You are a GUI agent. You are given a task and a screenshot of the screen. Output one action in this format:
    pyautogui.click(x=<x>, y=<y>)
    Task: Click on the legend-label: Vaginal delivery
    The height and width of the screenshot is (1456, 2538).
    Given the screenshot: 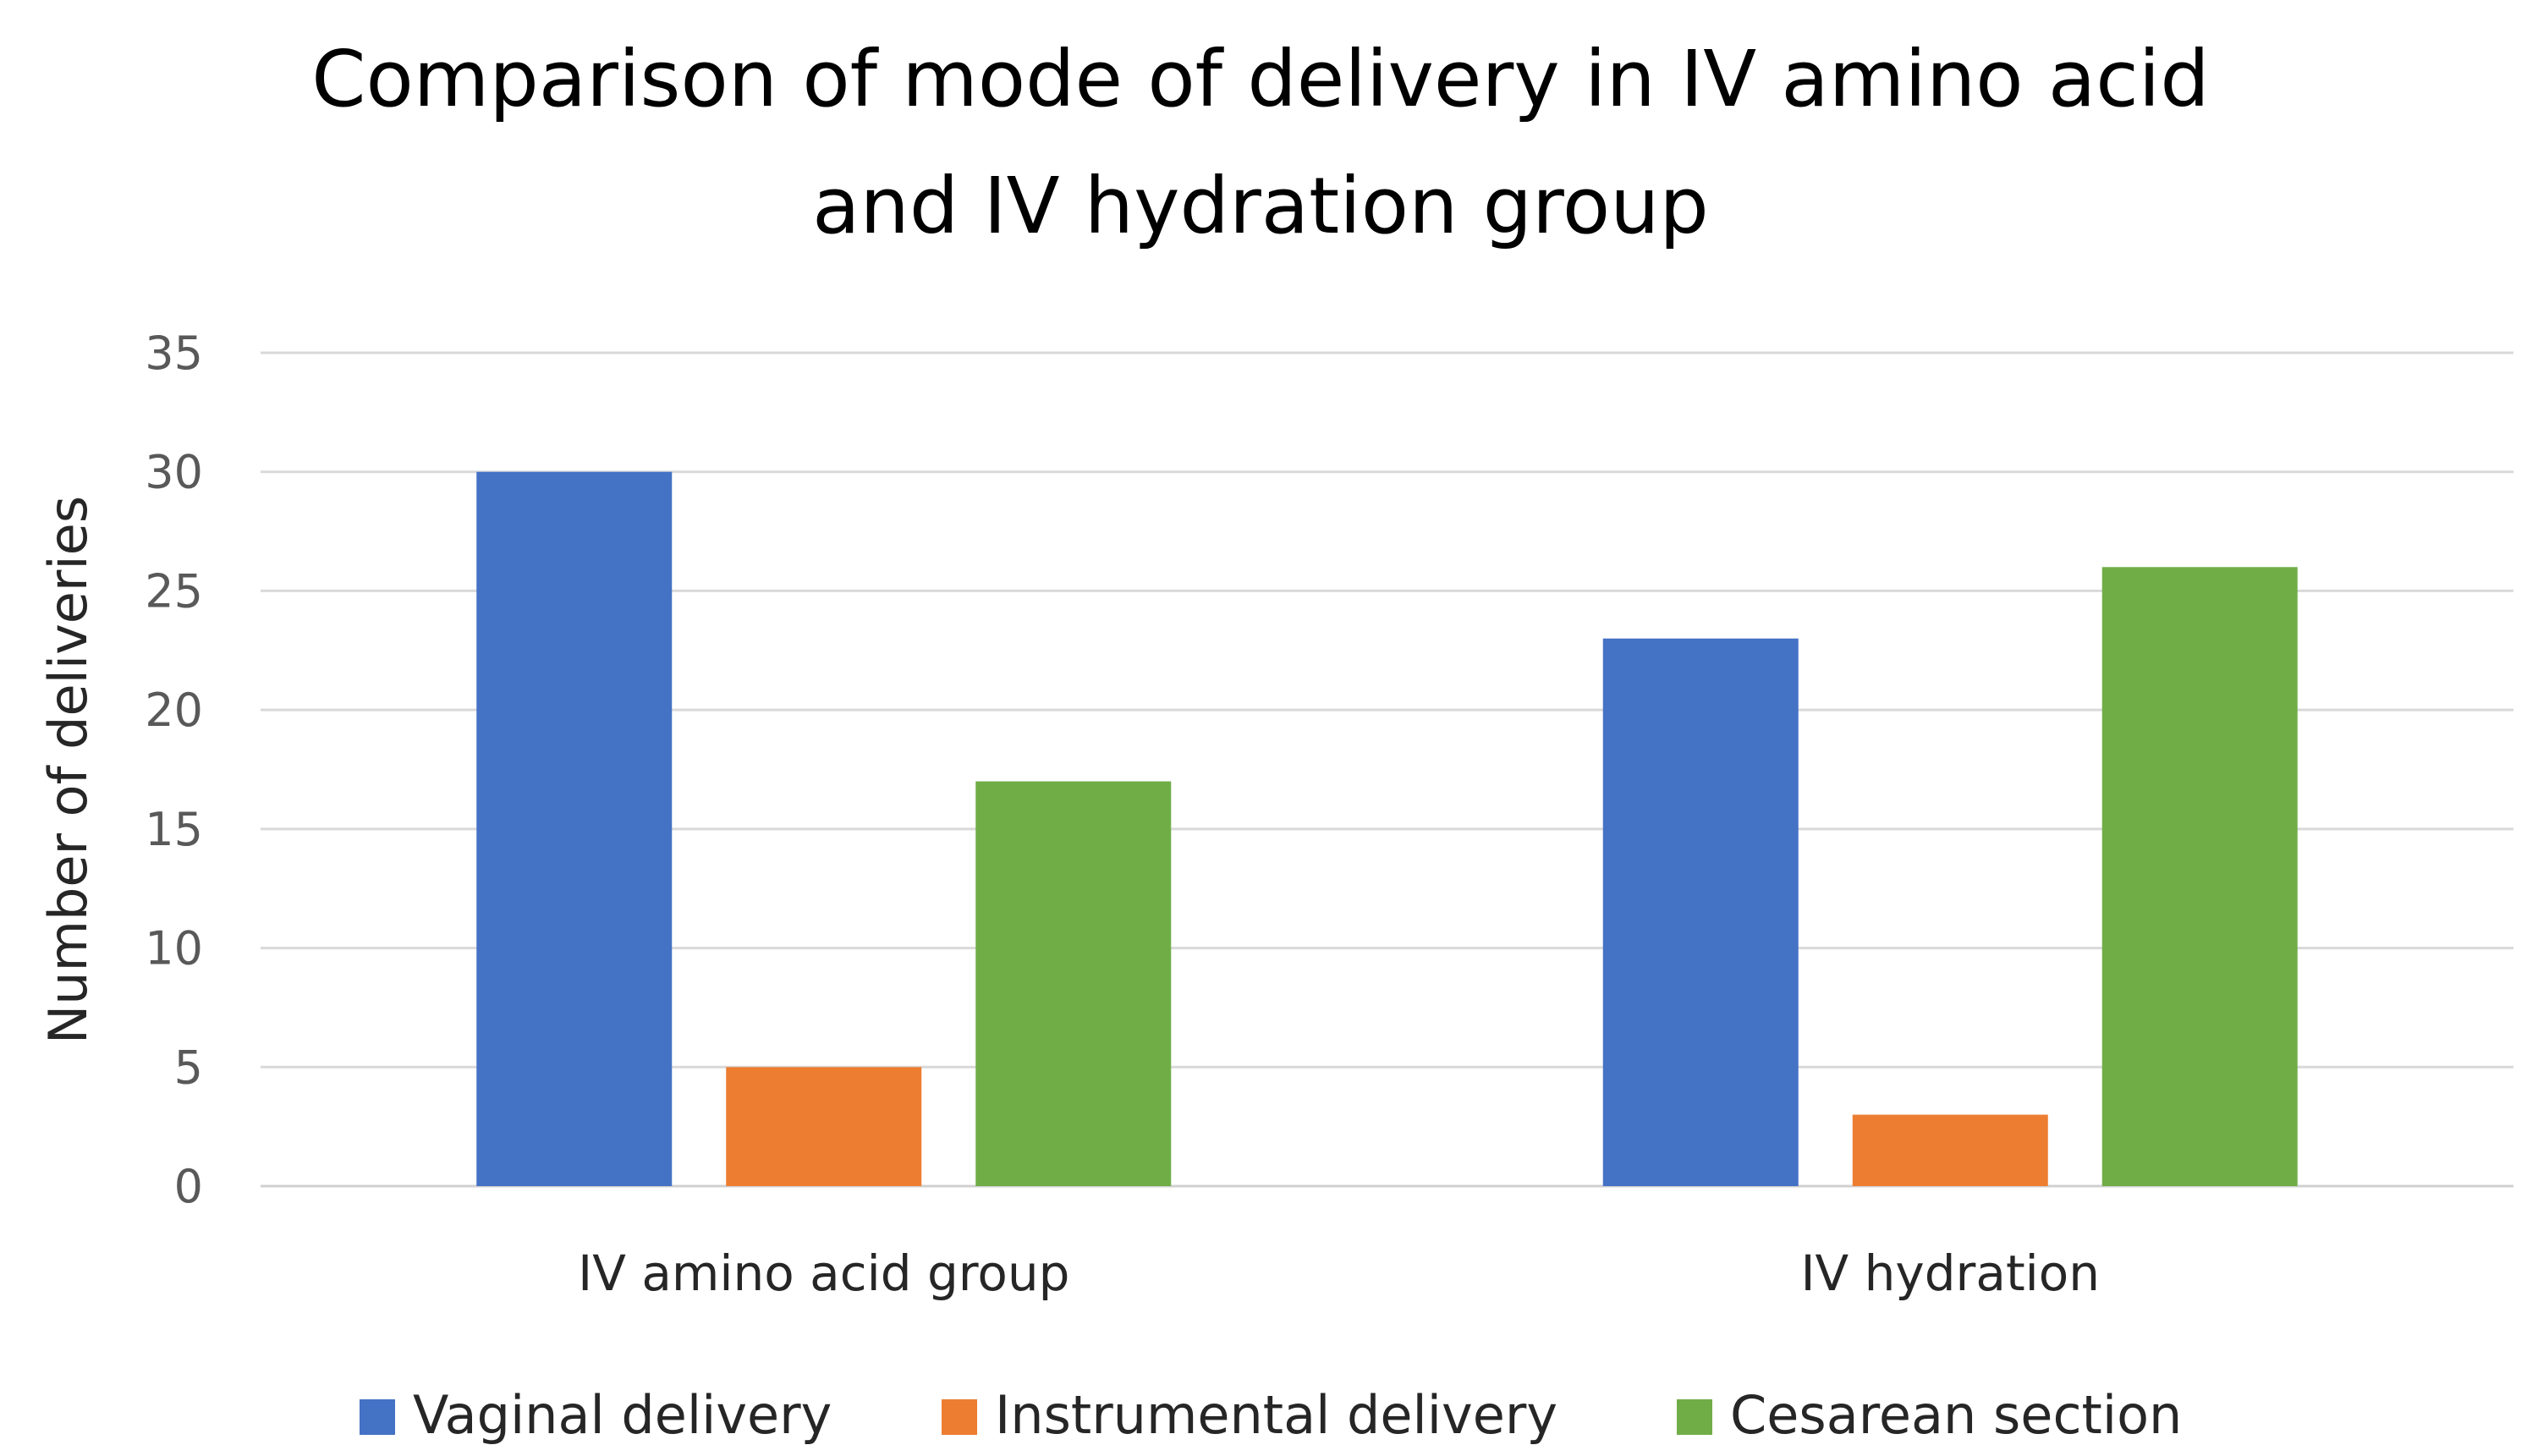 What is the action you would take?
    pyautogui.click(x=622, y=1415)
    